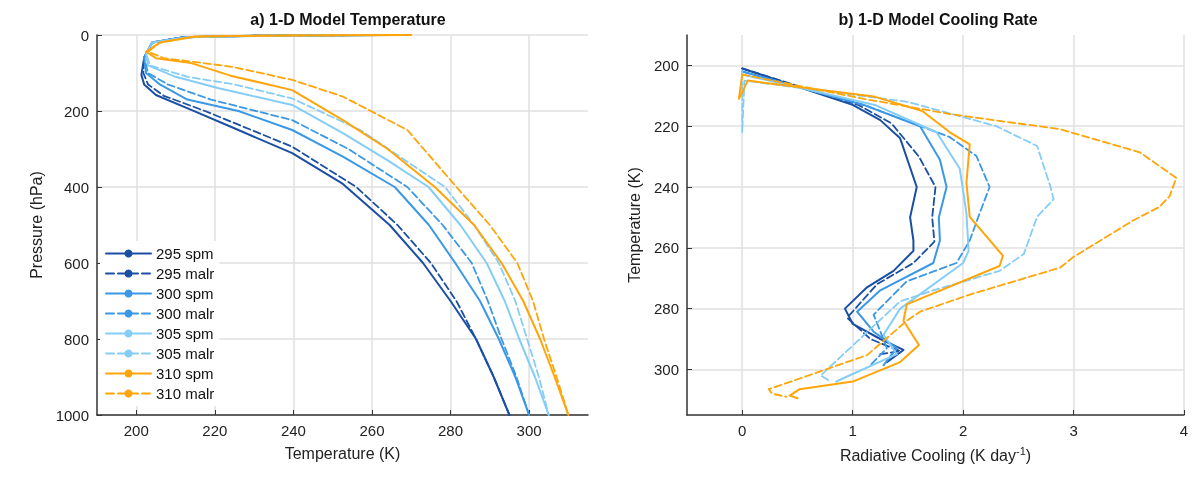 The height and width of the screenshot is (484, 1196). Describe the element at coordinates (84, 35) in the screenshot. I see `y-tick-label: 0` at that location.